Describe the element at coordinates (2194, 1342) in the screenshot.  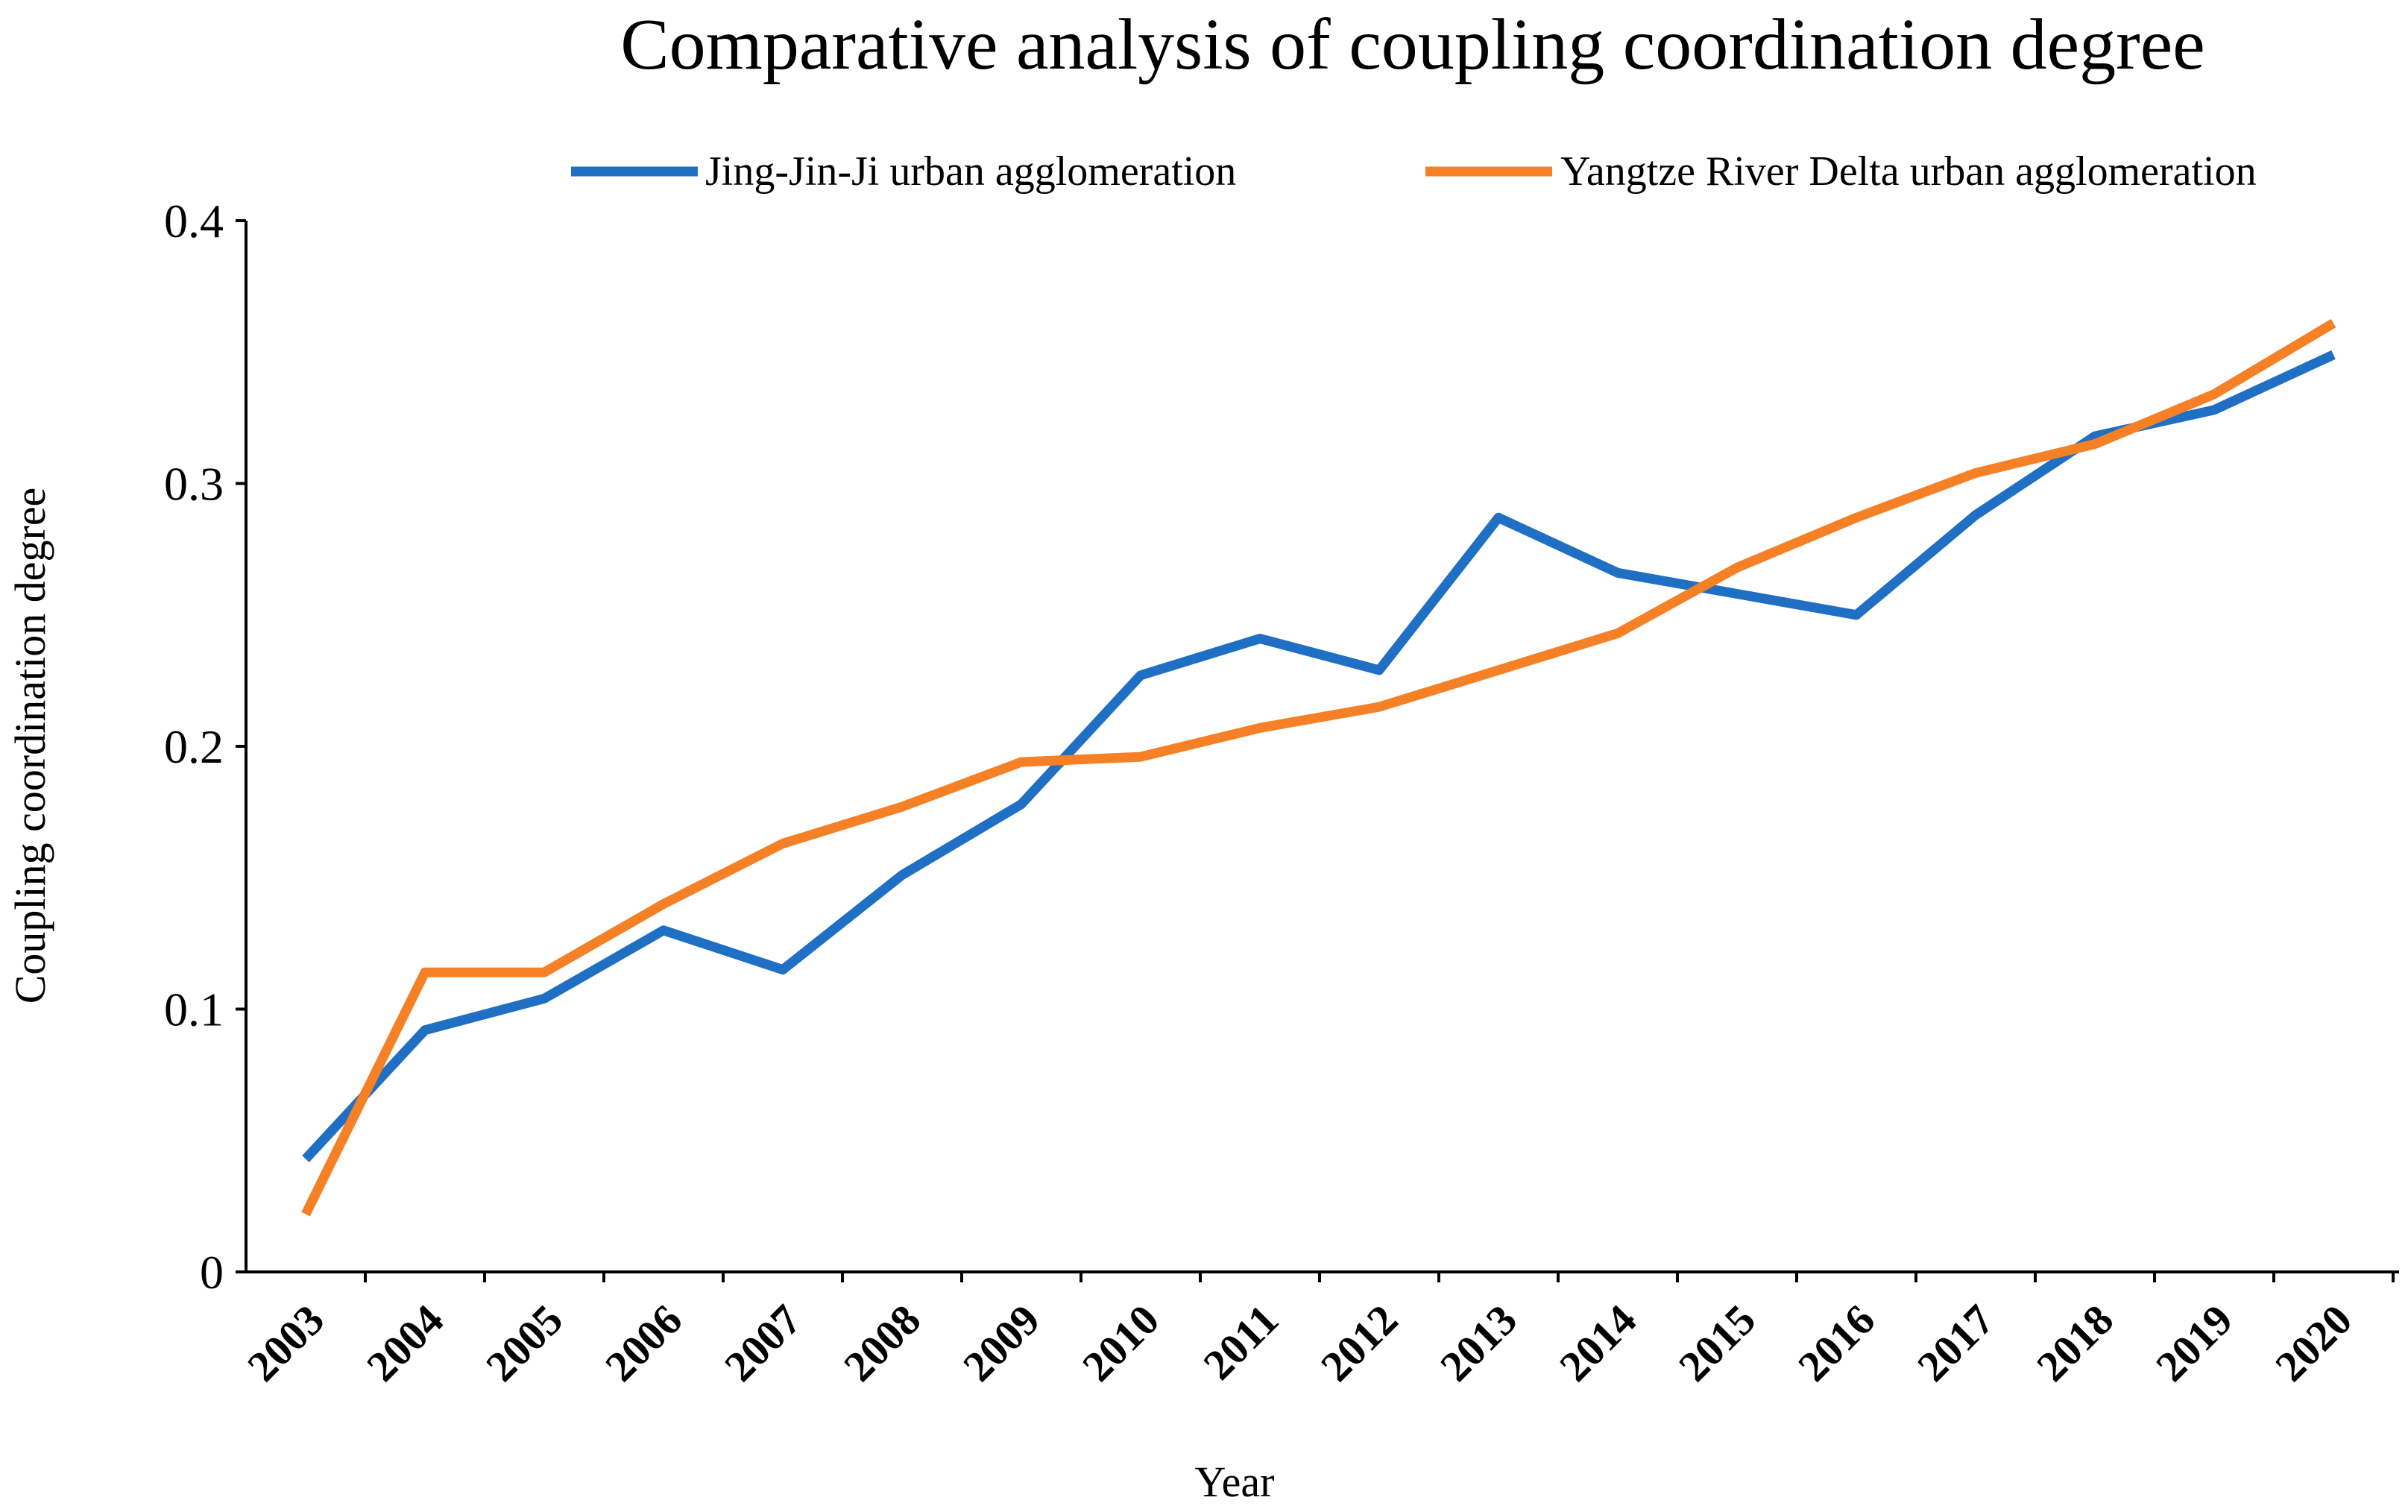
I see `x-tick-label: 2019` at that location.